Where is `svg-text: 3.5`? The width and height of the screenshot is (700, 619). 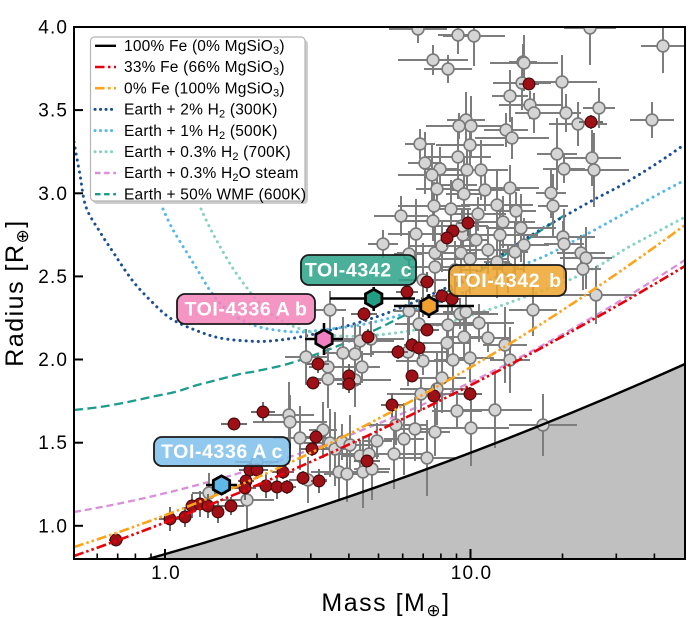 svg-text: 3.5 is located at coordinates (53, 111).